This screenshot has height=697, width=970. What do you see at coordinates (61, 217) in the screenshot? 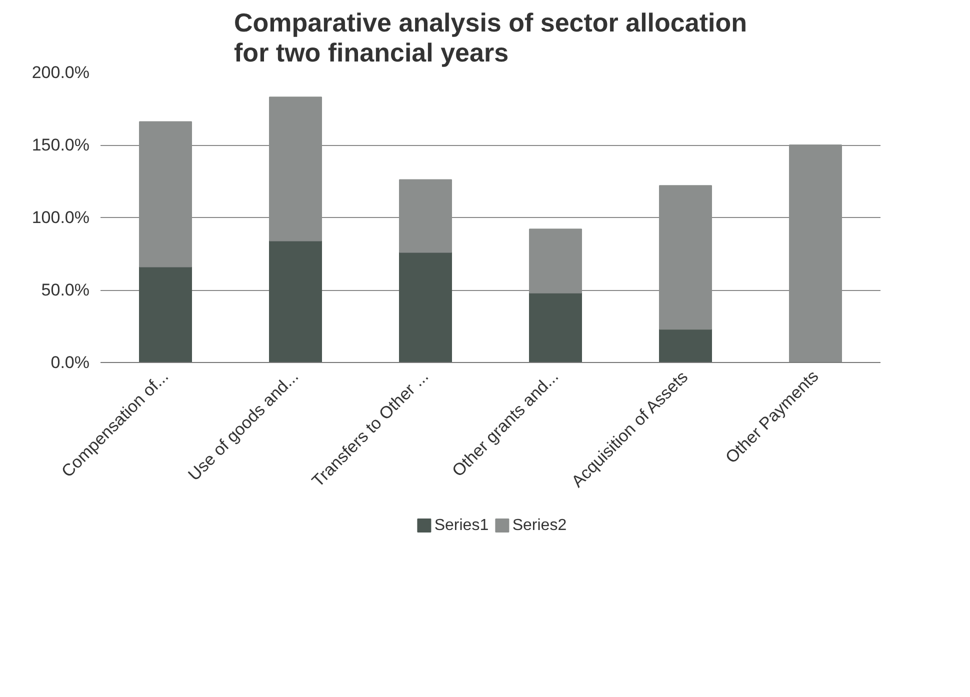
I see `y-tick-label: 100.0%` at bounding box center [61, 217].